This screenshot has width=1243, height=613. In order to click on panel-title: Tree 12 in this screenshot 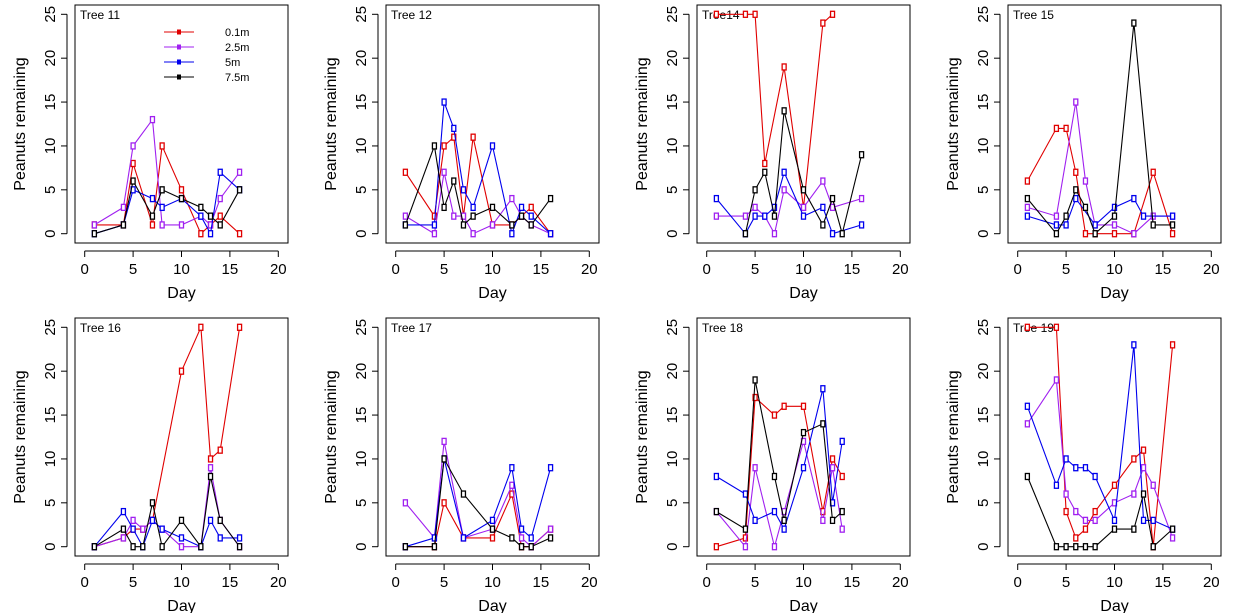, I will do `click(411, 15)`.